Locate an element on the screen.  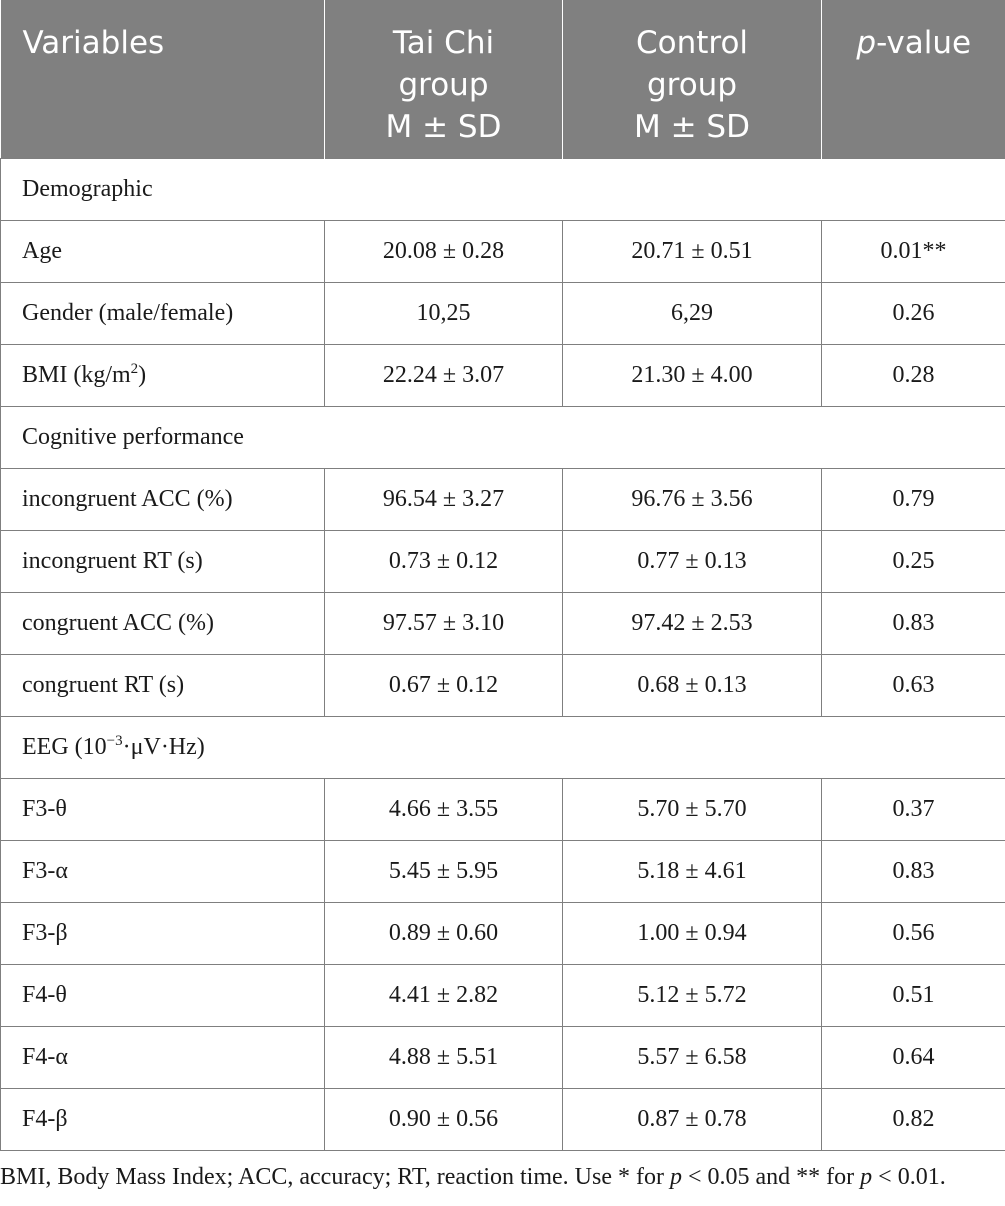
row-label: incongruent RT (s) is located at coordinates (162, 561).